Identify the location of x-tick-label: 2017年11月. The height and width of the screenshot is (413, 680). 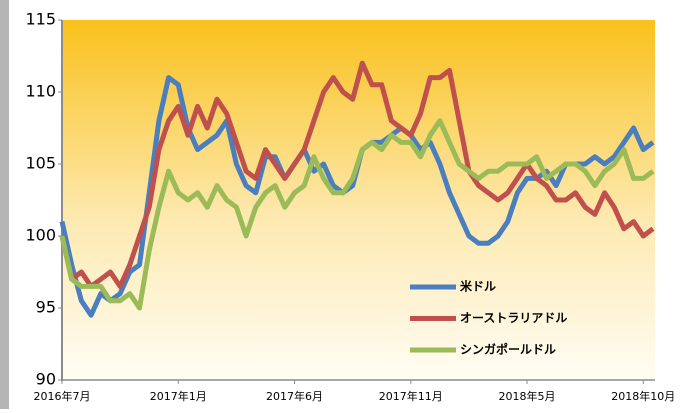
(411, 396).